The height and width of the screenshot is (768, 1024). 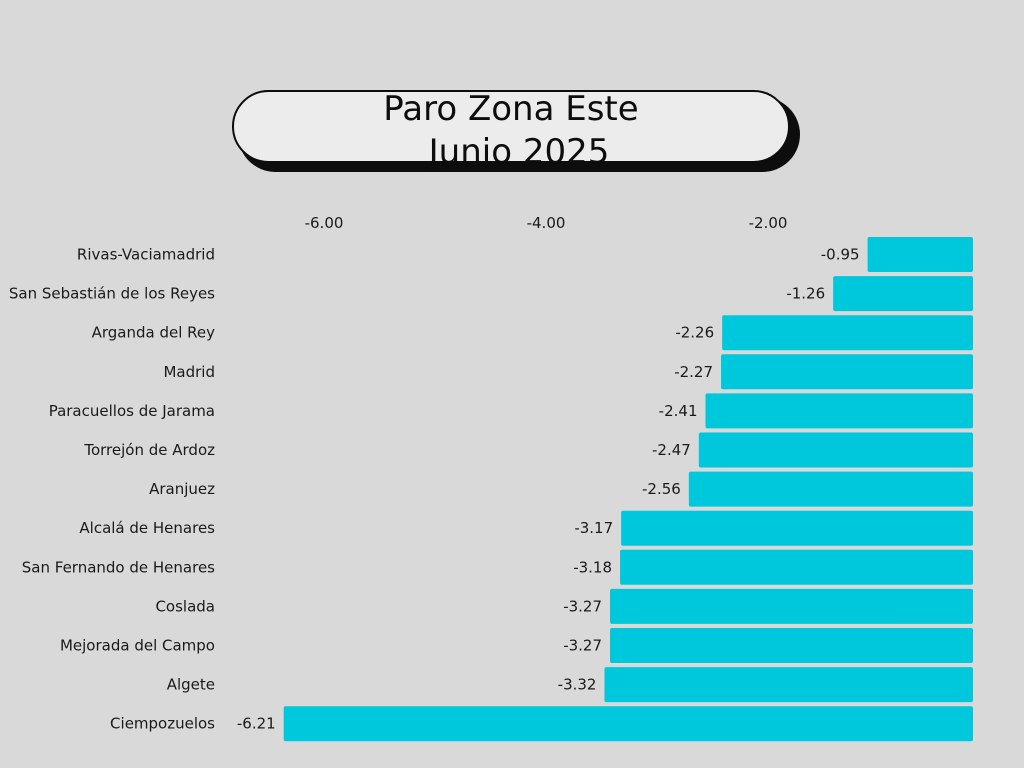 What do you see at coordinates (519, 152) in the screenshot?
I see `chart-title-line-2: Junio 2025` at bounding box center [519, 152].